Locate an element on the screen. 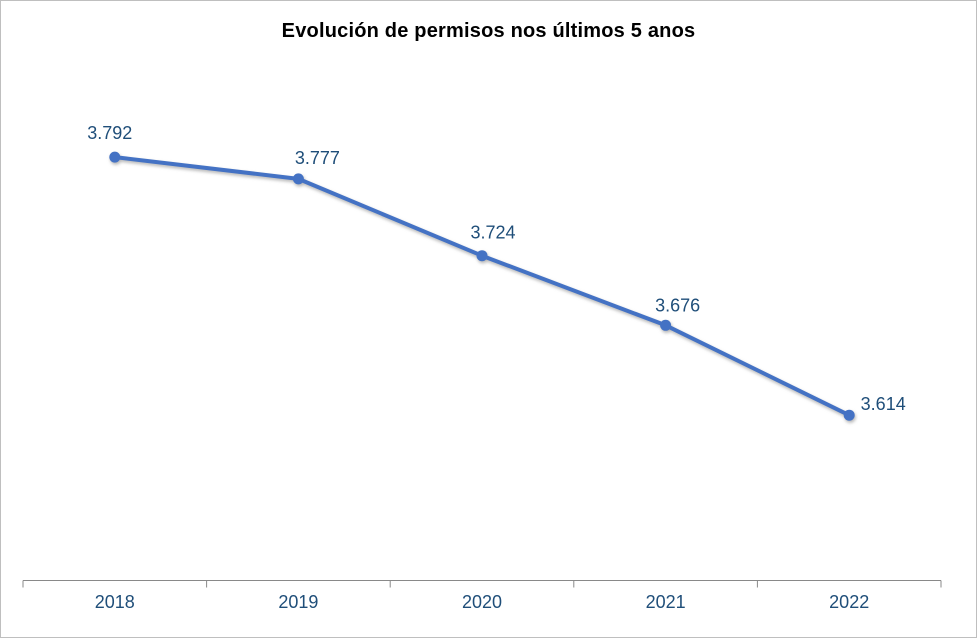 This screenshot has width=977, height=638. data-point-label: 3.676 is located at coordinates (677, 305).